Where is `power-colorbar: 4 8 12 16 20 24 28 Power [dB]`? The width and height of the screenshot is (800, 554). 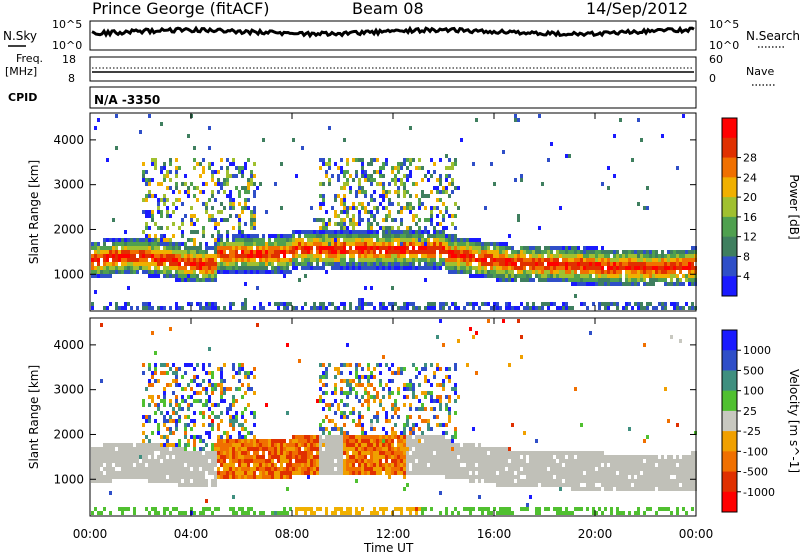
power-colorbar: 4 8 12 16 20 24 28 Power [dB] is located at coordinates (760, 207).